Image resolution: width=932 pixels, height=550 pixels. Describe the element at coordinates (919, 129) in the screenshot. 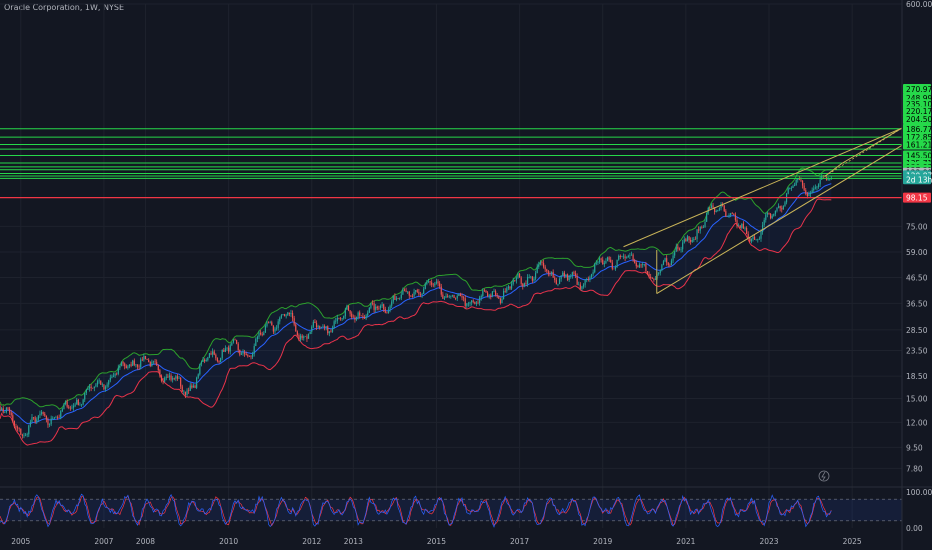

I see `price-badge-label-5: 186.77` at that location.